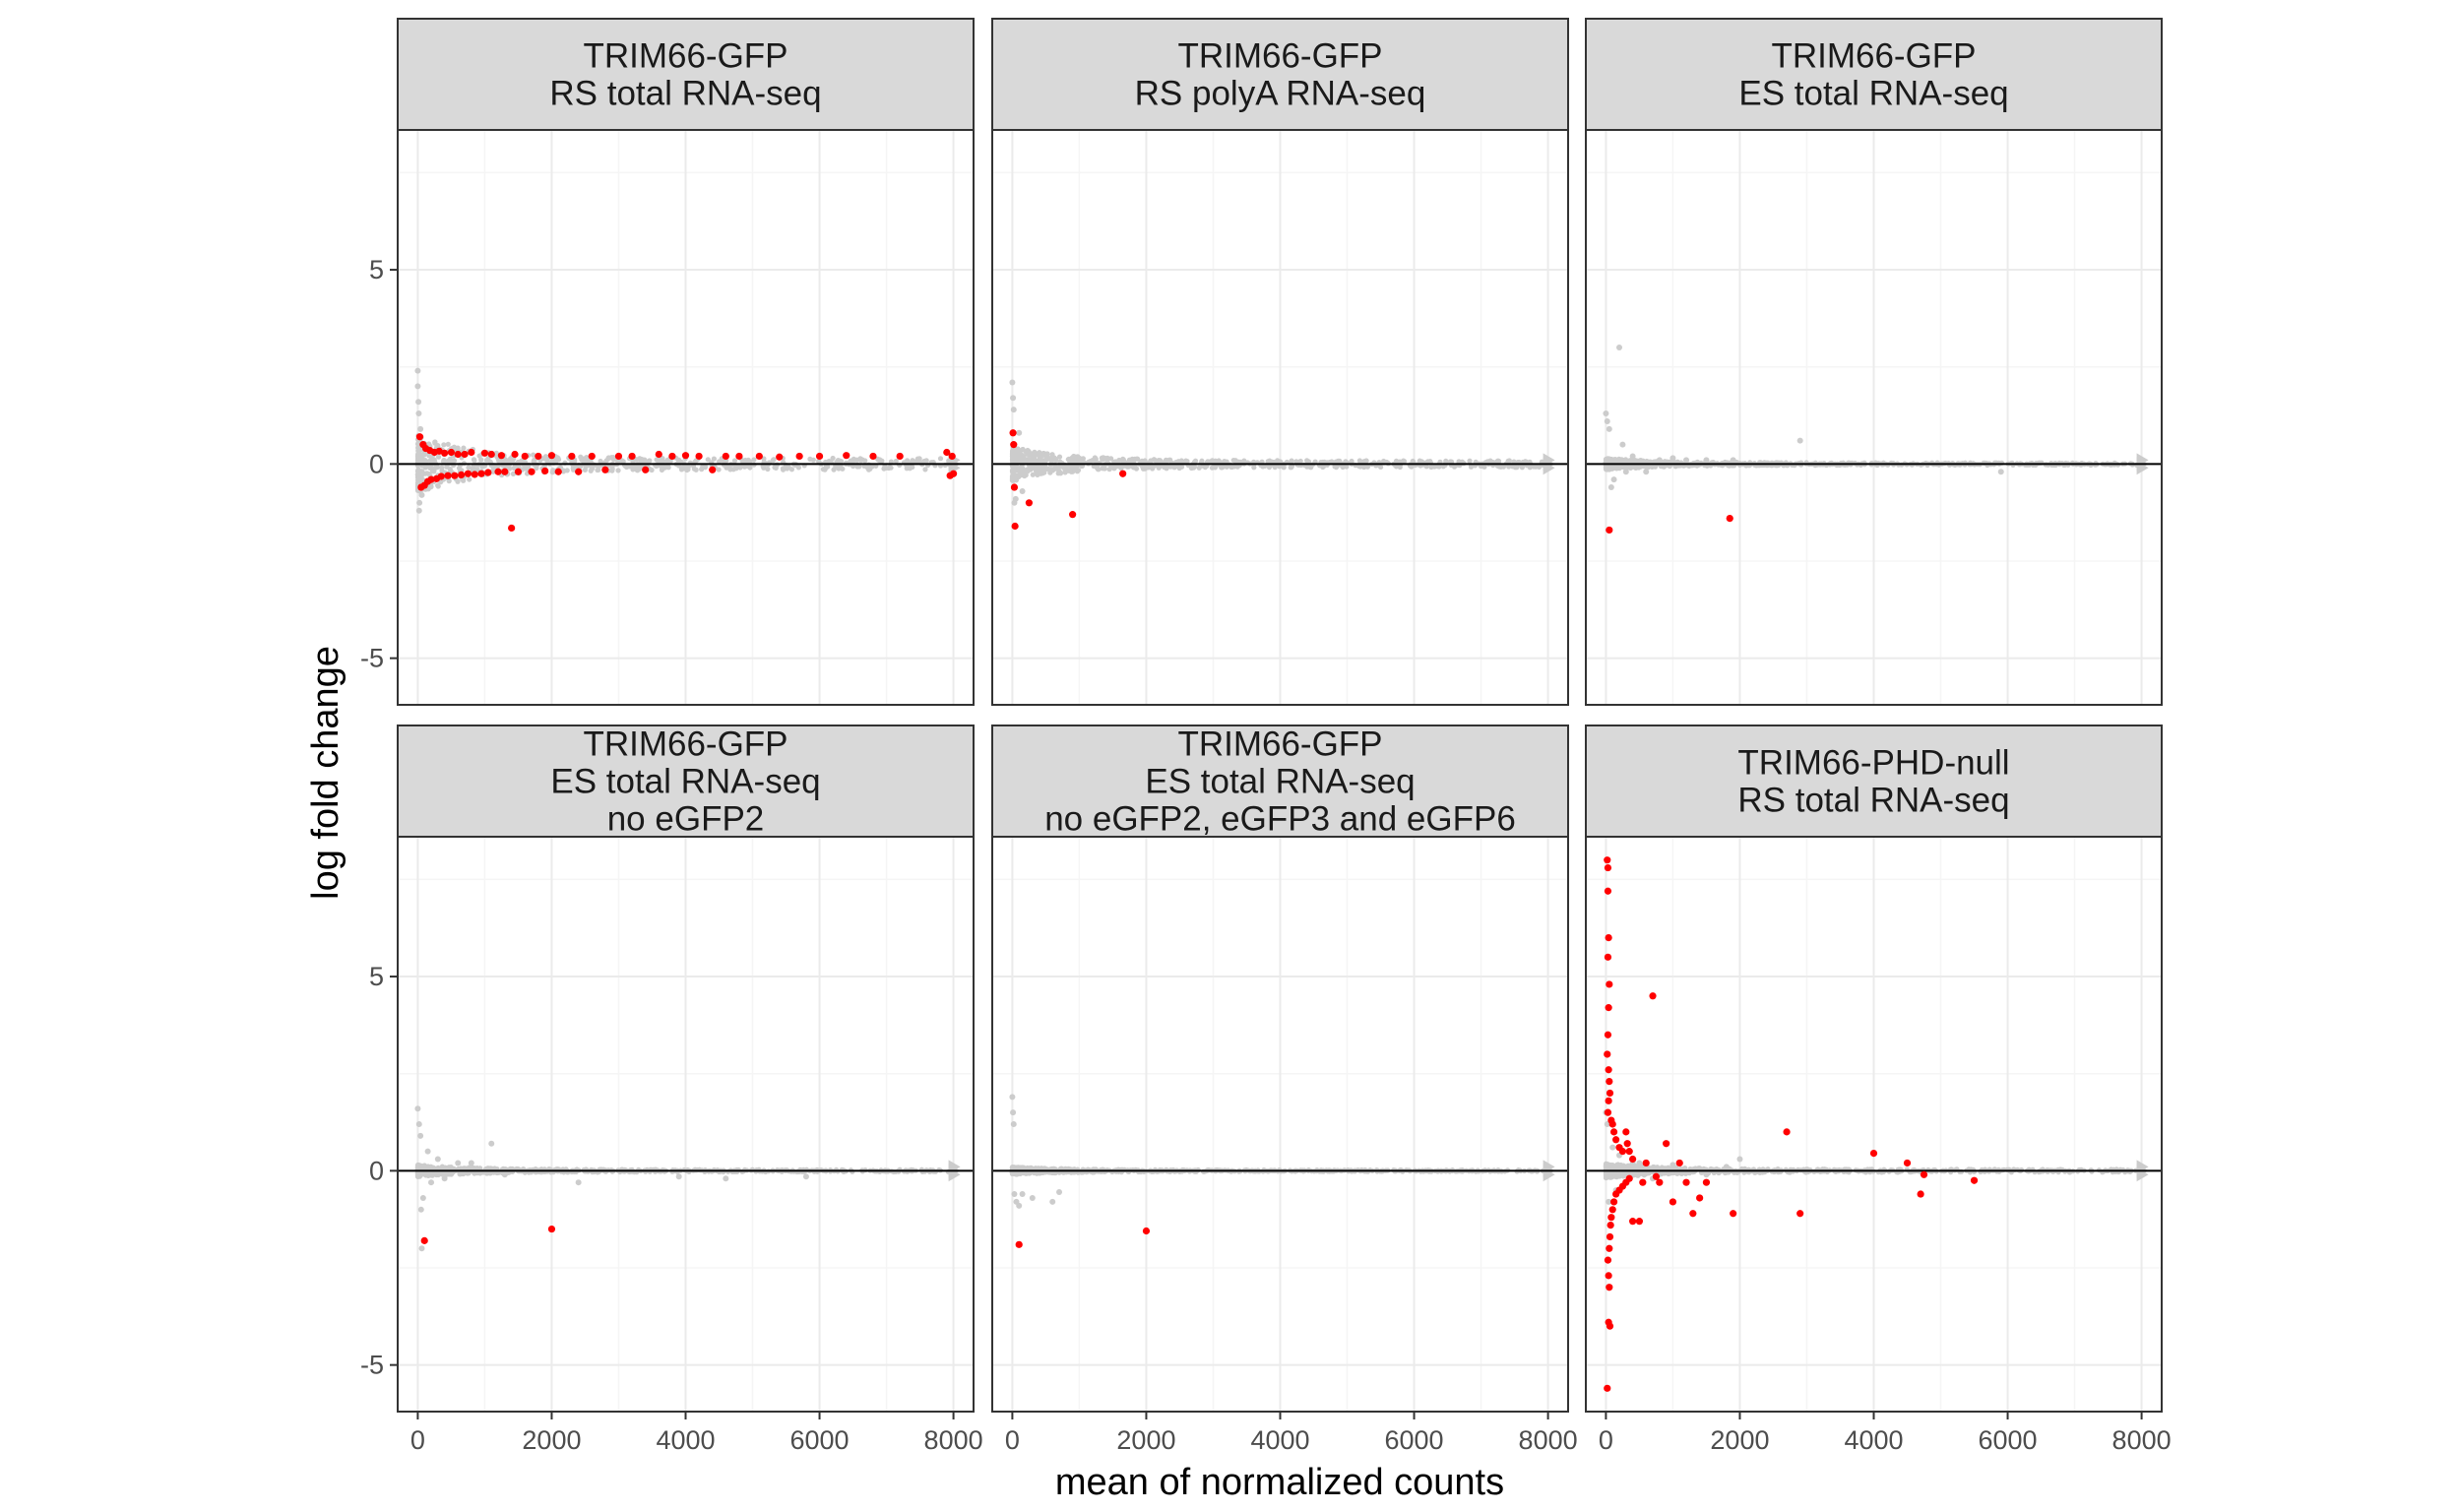  What do you see at coordinates (376, 976) in the screenshot?
I see `y-tick-label: 5` at bounding box center [376, 976].